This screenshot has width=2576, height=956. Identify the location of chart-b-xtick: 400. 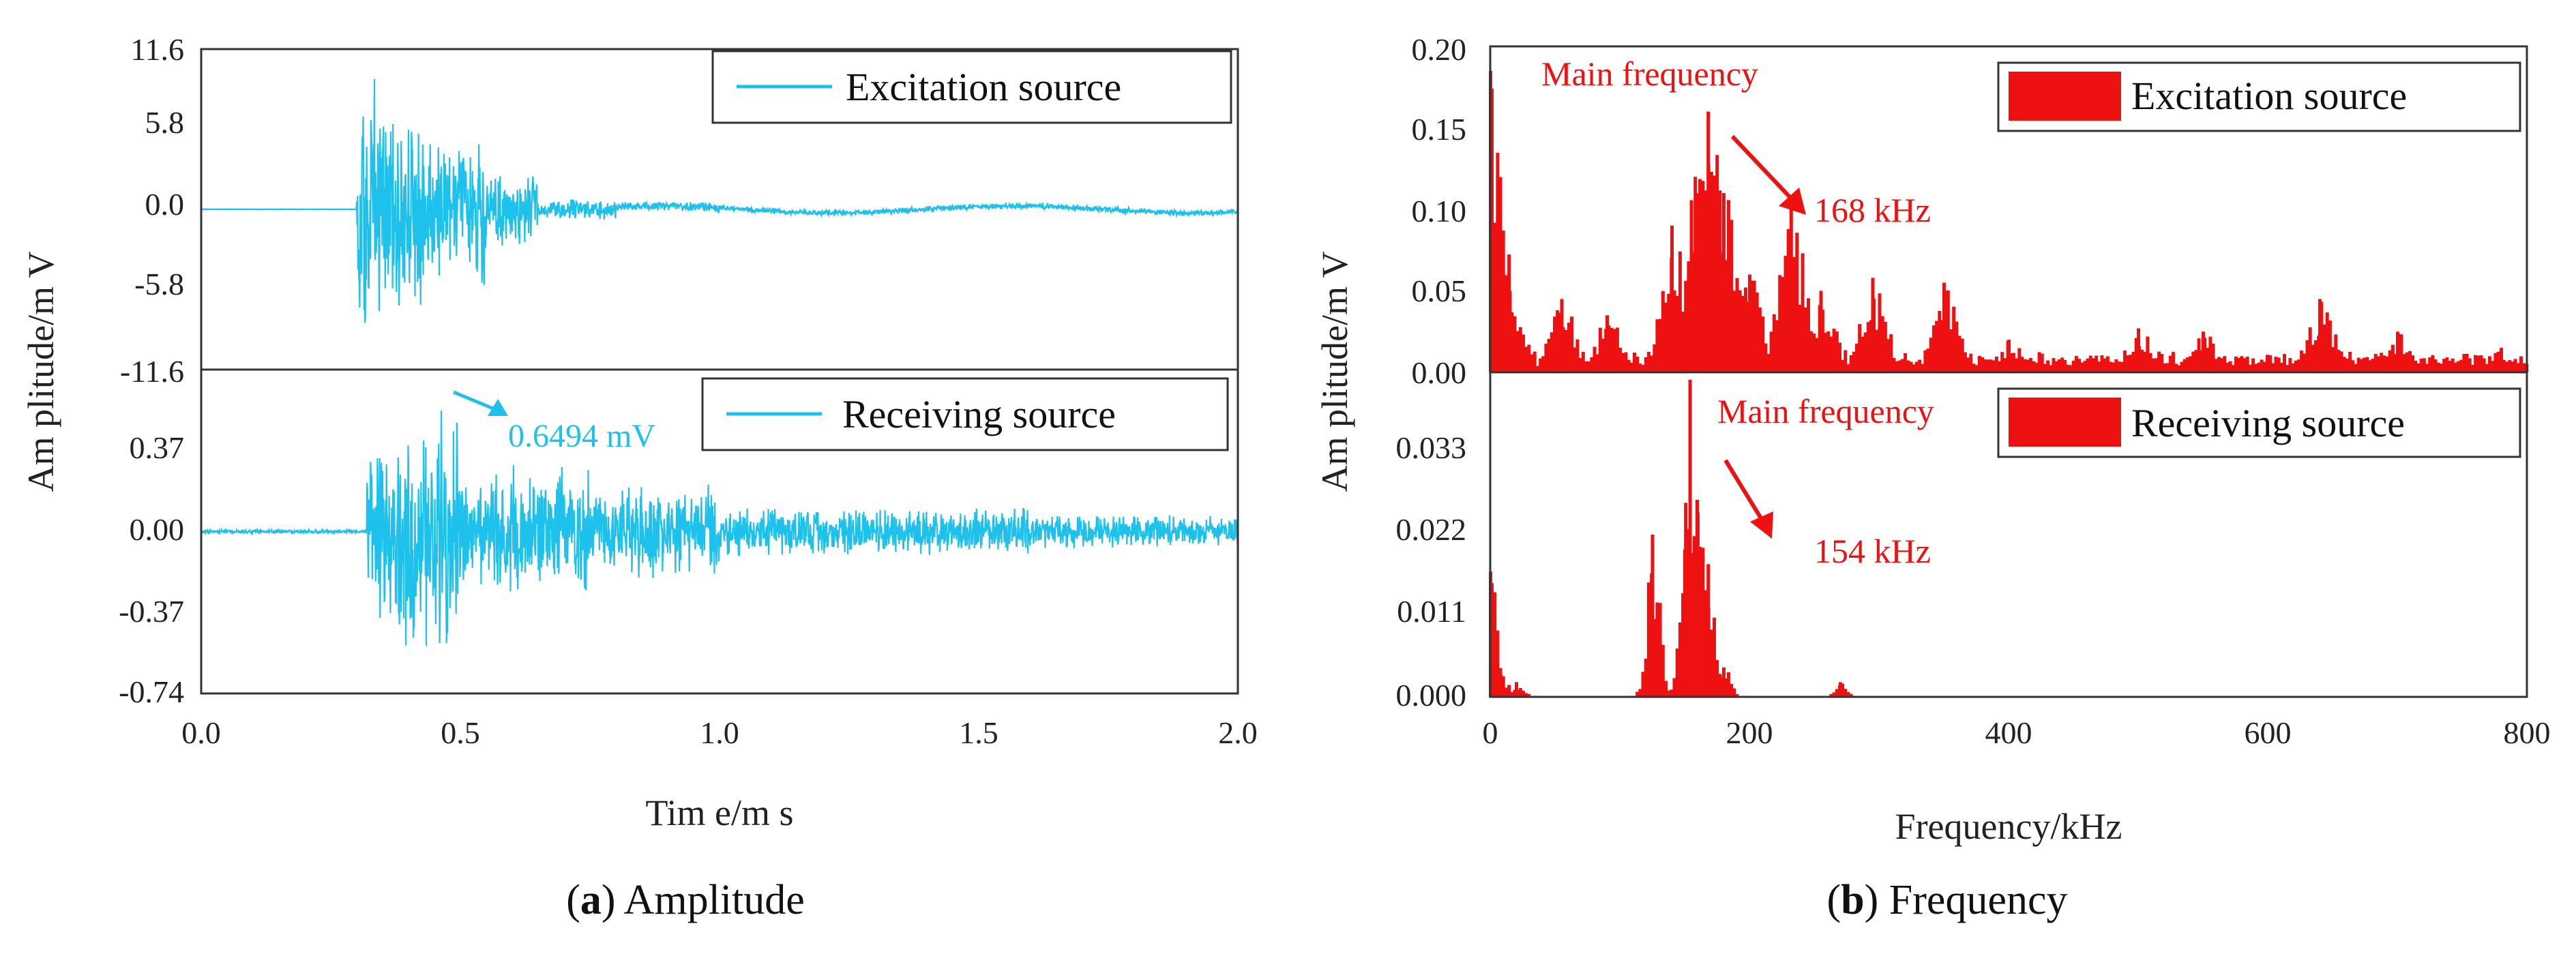
(2008, 732).